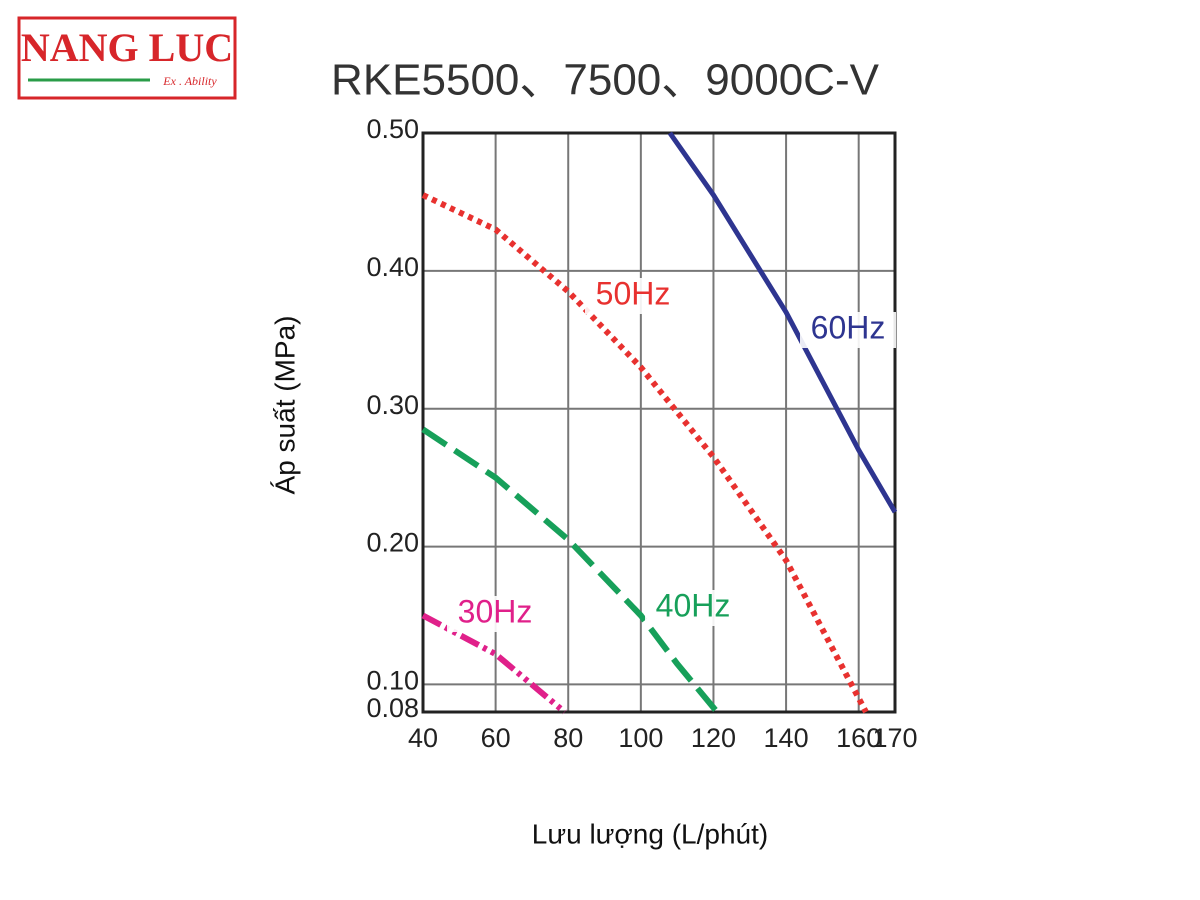  I want to click on y-axis-label: Áp suất (MPa), so click(284, 405).